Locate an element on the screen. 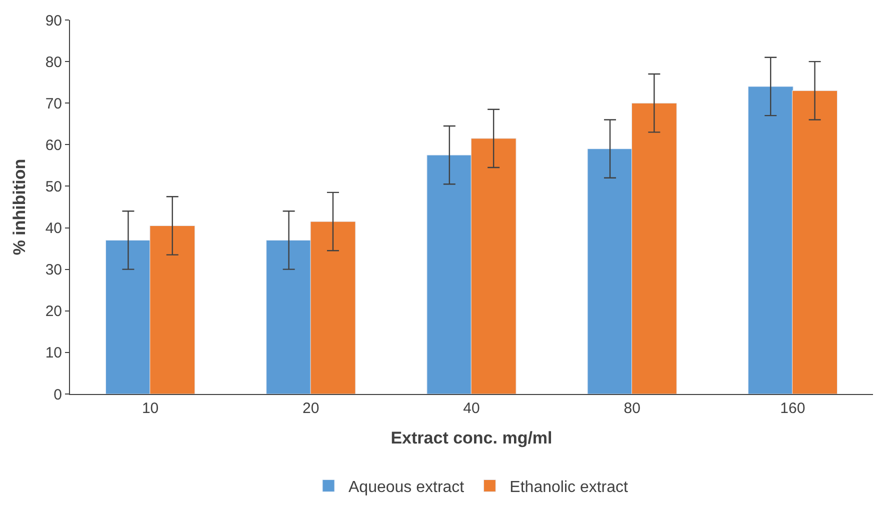 Image resolution: width=893 pixels, height=515 pixels. x-tick-label: 20 is located at coordinates (311, 408).